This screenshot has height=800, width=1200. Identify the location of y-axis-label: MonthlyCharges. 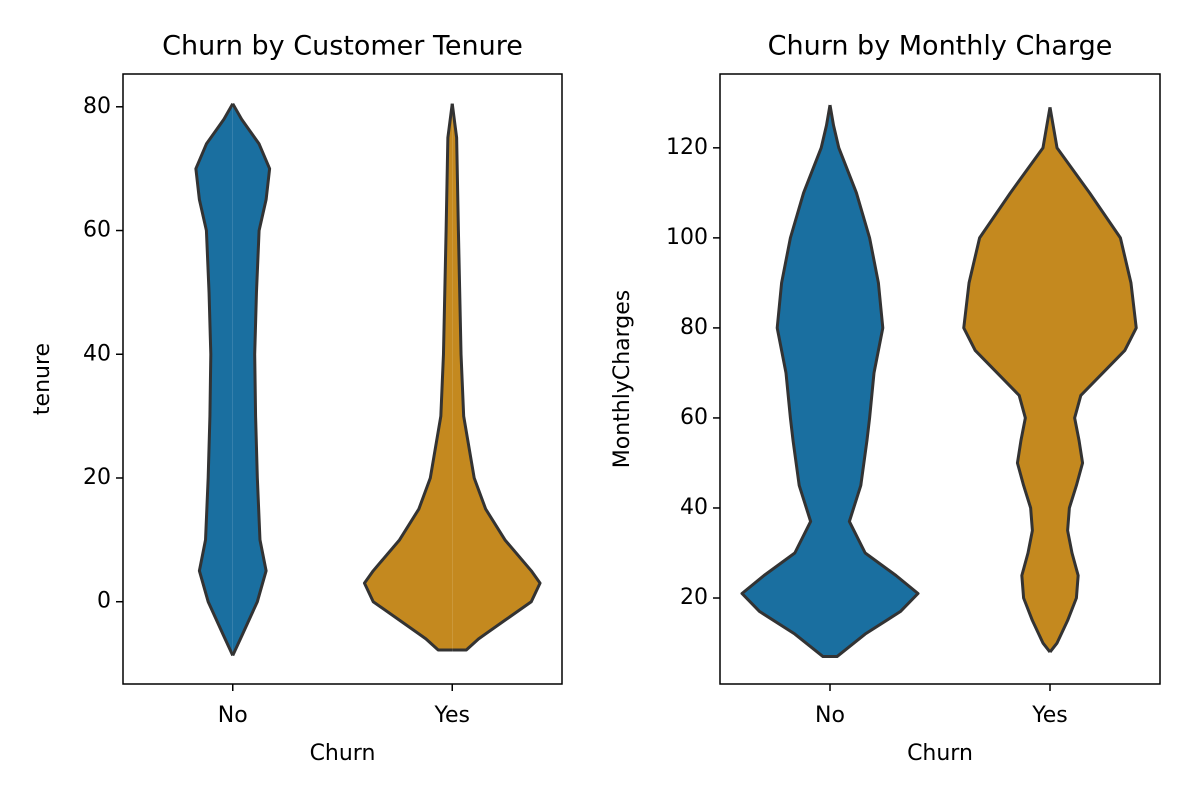
(622, 379).